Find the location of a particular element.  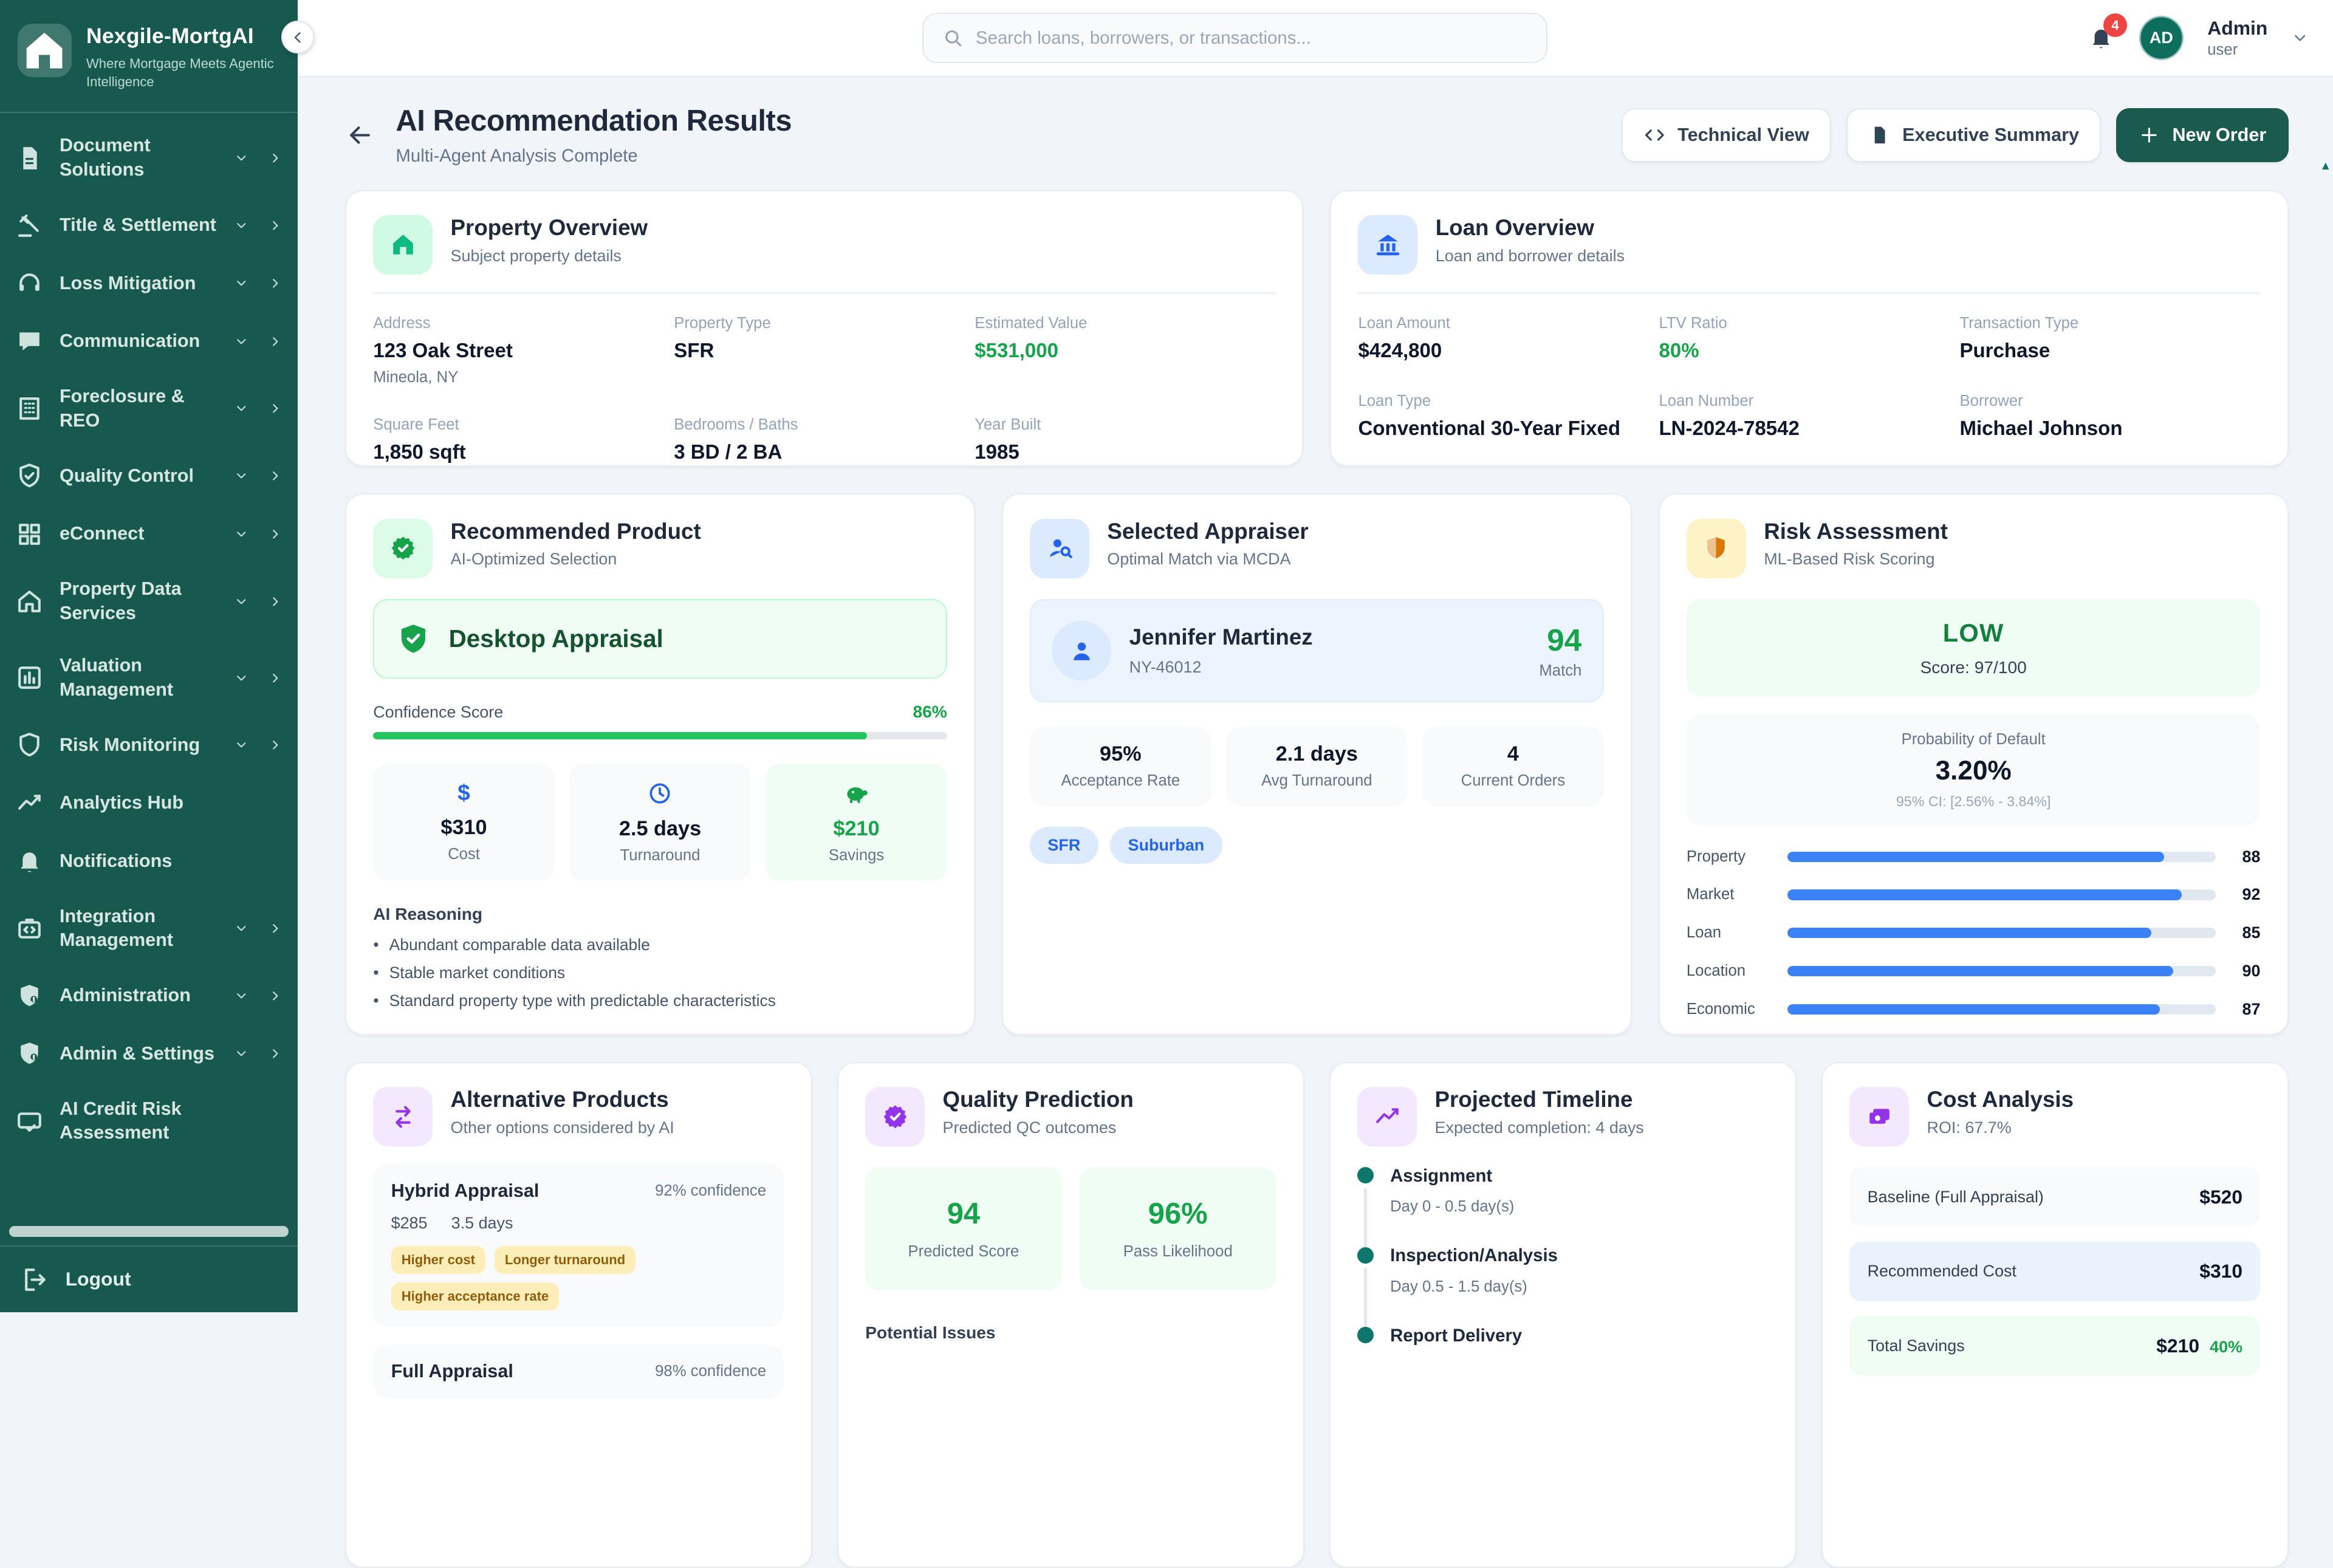

card-subtitle: ML-Based Risk Scoring is located at coordinates (1849, 560).